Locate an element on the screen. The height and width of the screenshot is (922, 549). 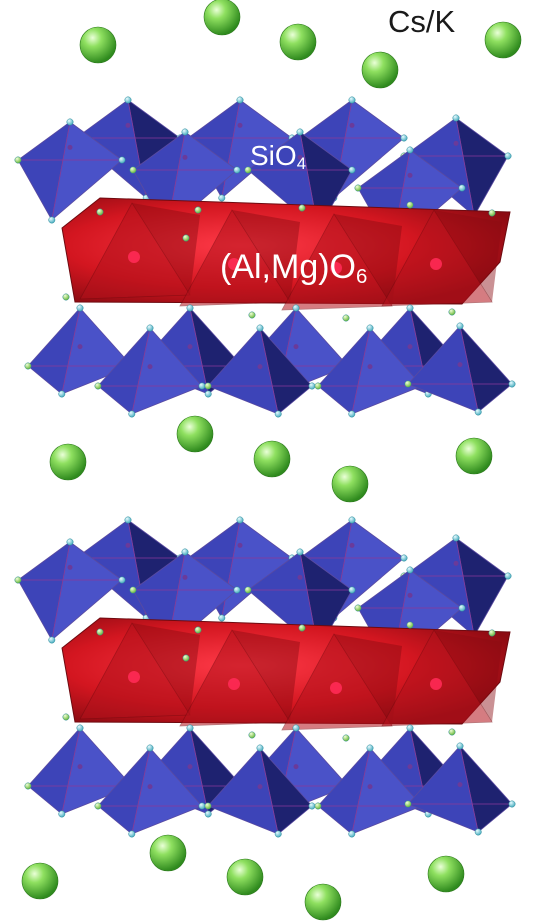
octahedron-label: (Al,Mg)O6 is located at coordinates (294, 268).